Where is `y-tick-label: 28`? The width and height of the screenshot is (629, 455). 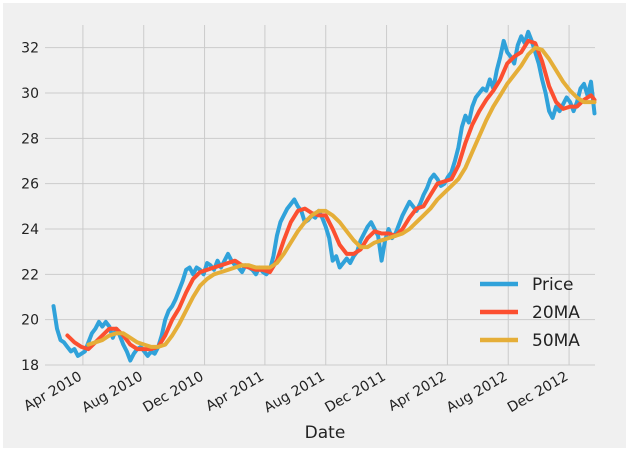
y-tick-label: 28 is located at coordinates (30, 139).